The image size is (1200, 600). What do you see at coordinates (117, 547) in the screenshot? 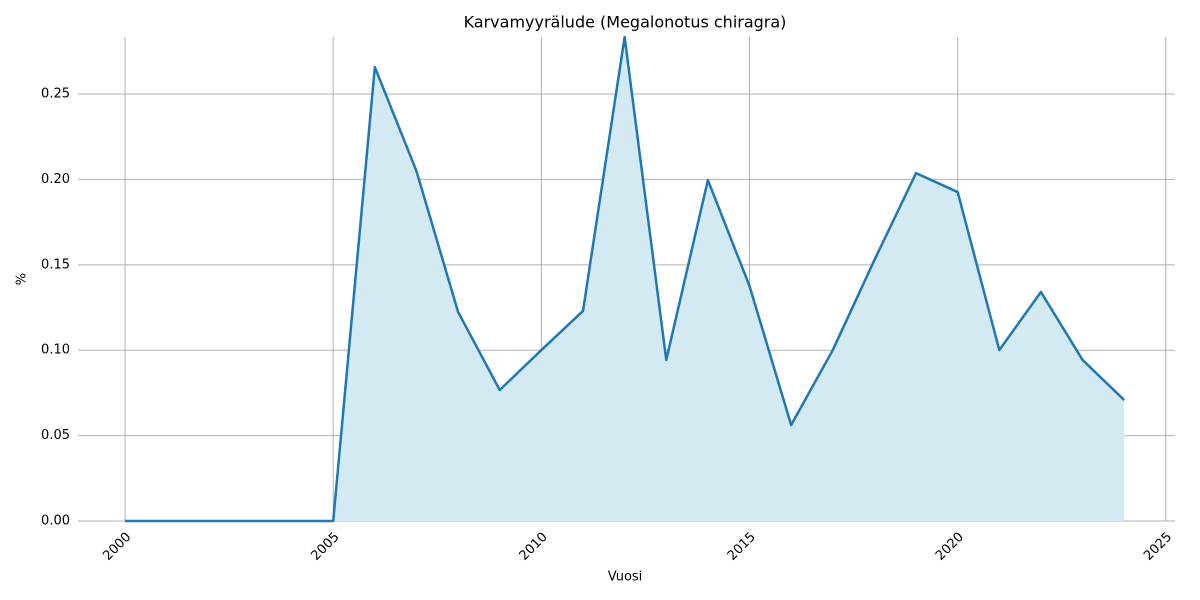
I see `x-tick-label: 2000` at bounding box center [117, 547].